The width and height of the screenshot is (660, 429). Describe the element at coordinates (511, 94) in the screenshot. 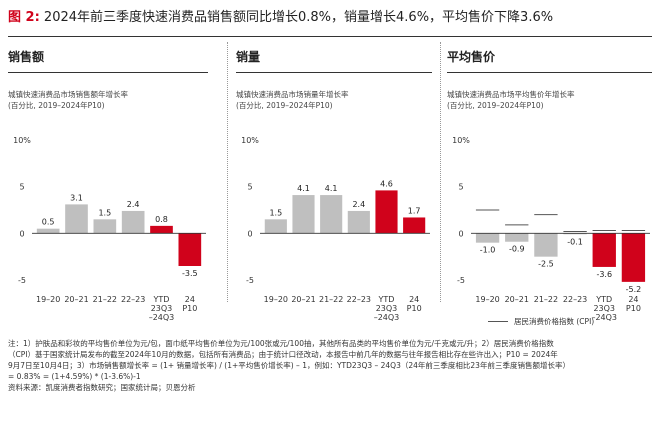

I see `panel-subtitle-line1: 城镇快速消费品市场平均售价年增长率` at that location.